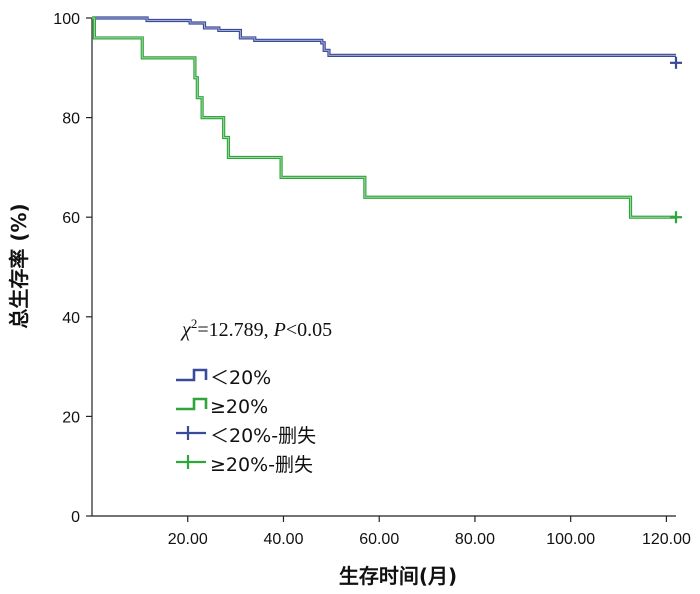 The image size is (700, 594). What do you see at coordinates (71, 119) in the screenshot?
I see `y-tick-label: 80` at bounding box center [71, 119].